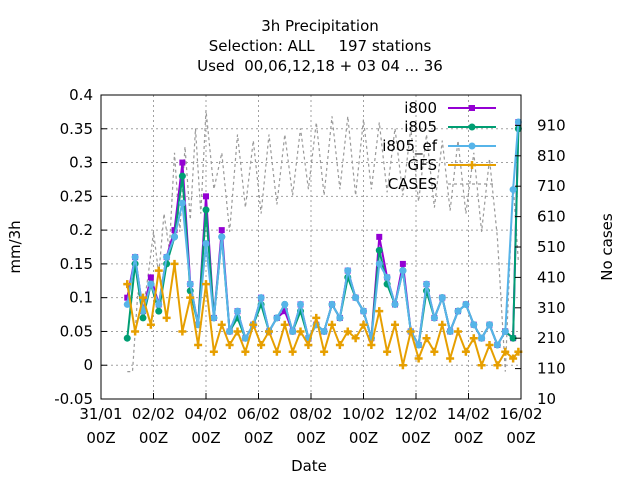  I want to click on y2-tick-label: 610, so click(551, 217).